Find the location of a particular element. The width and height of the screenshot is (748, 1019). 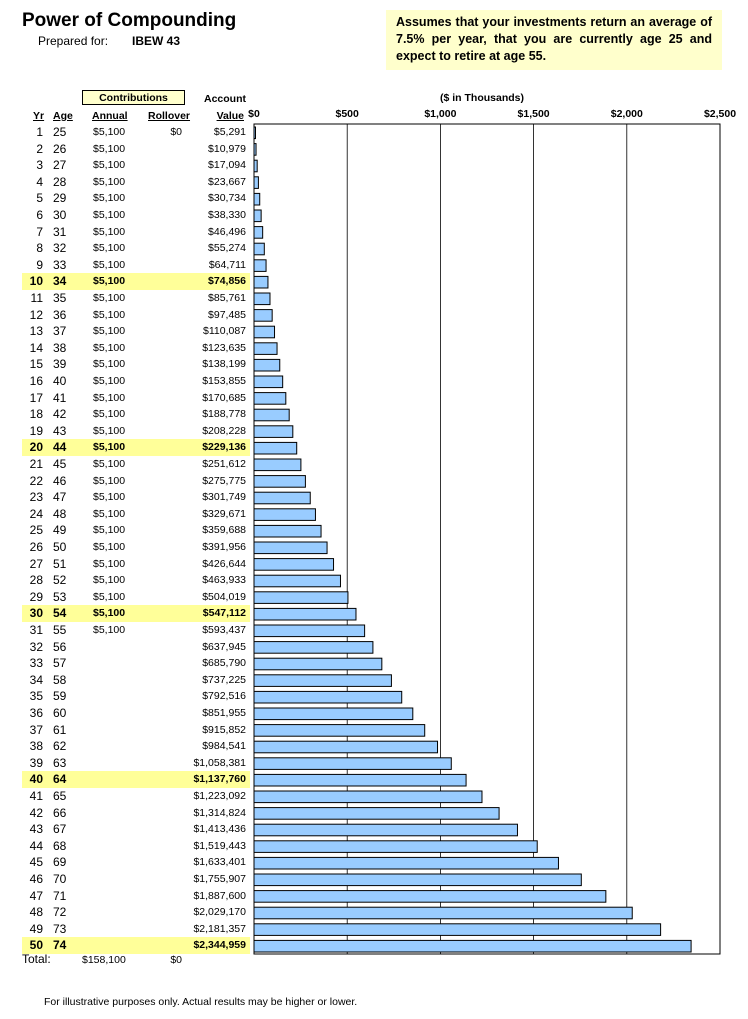

row-age: 49 is located at coordinates (60, 530).